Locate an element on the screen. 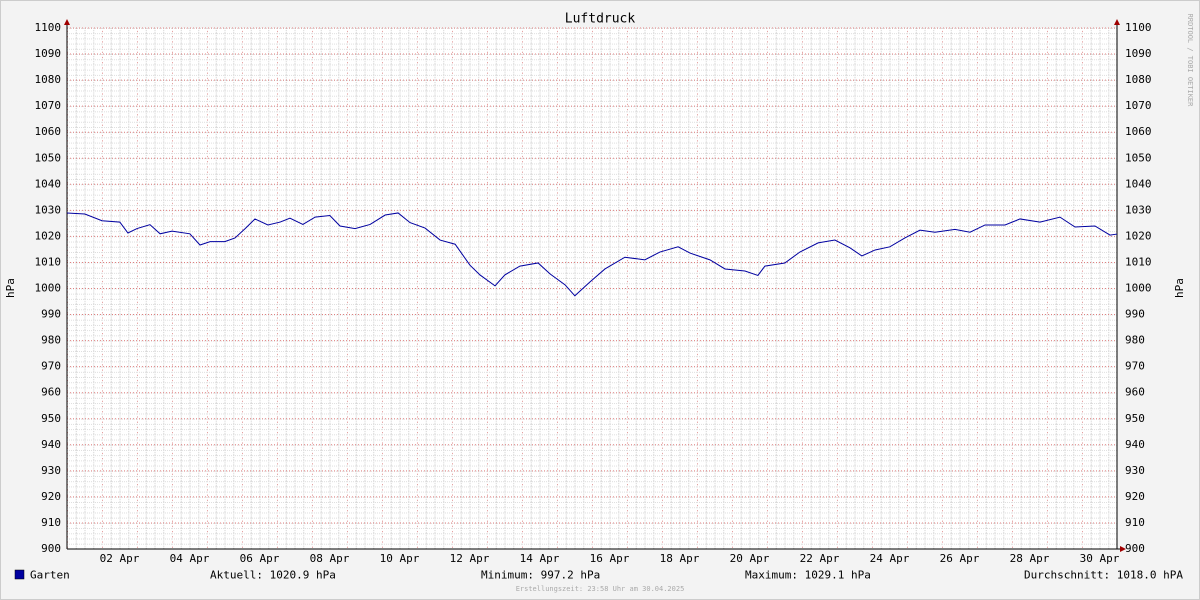  y-tick-label: 990 is located at coordinates (51, 314).